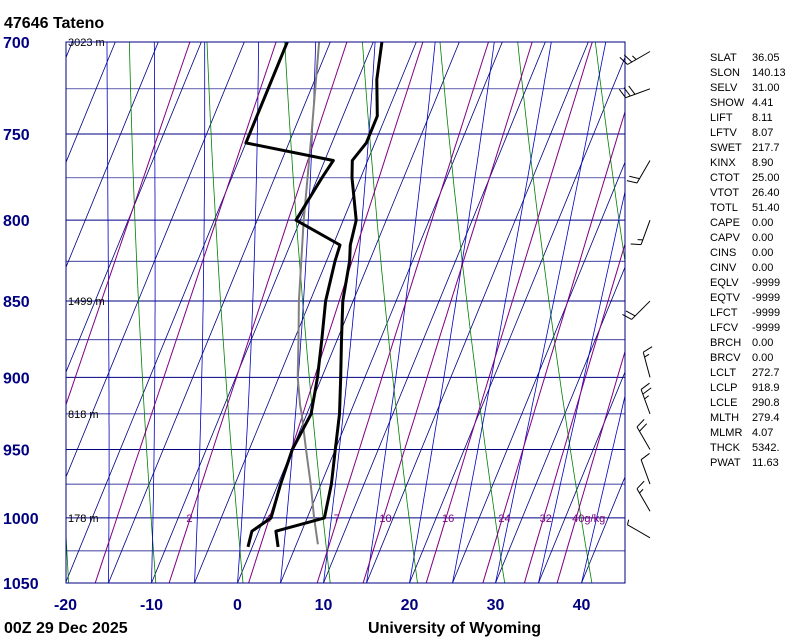 This screenshot has height=640, width=800. I want to click on index-name: LCLP, so click(724, 388).